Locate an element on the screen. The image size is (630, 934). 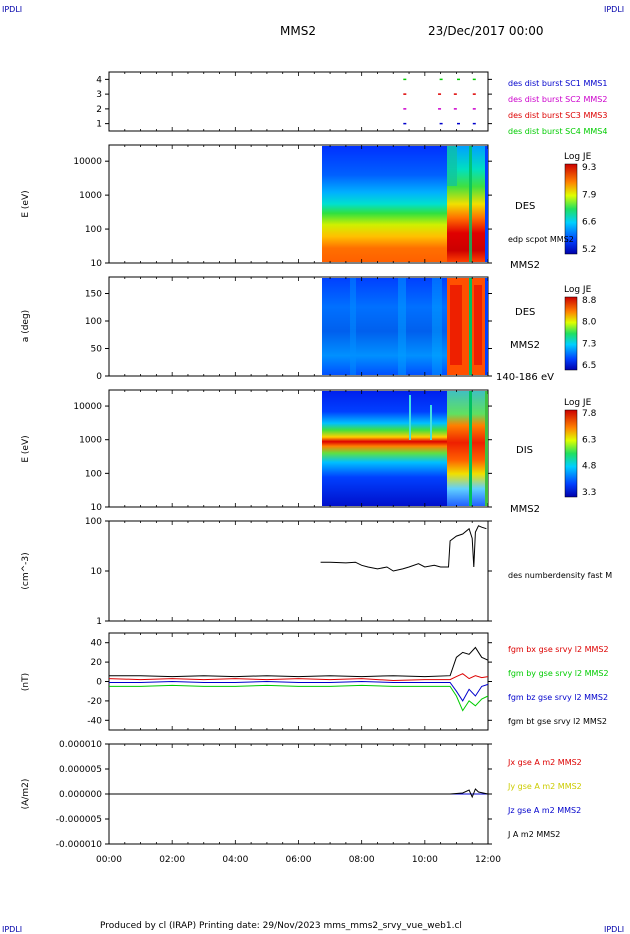
spacecraft-title: MMS2 is located at coordinates (298, 31).